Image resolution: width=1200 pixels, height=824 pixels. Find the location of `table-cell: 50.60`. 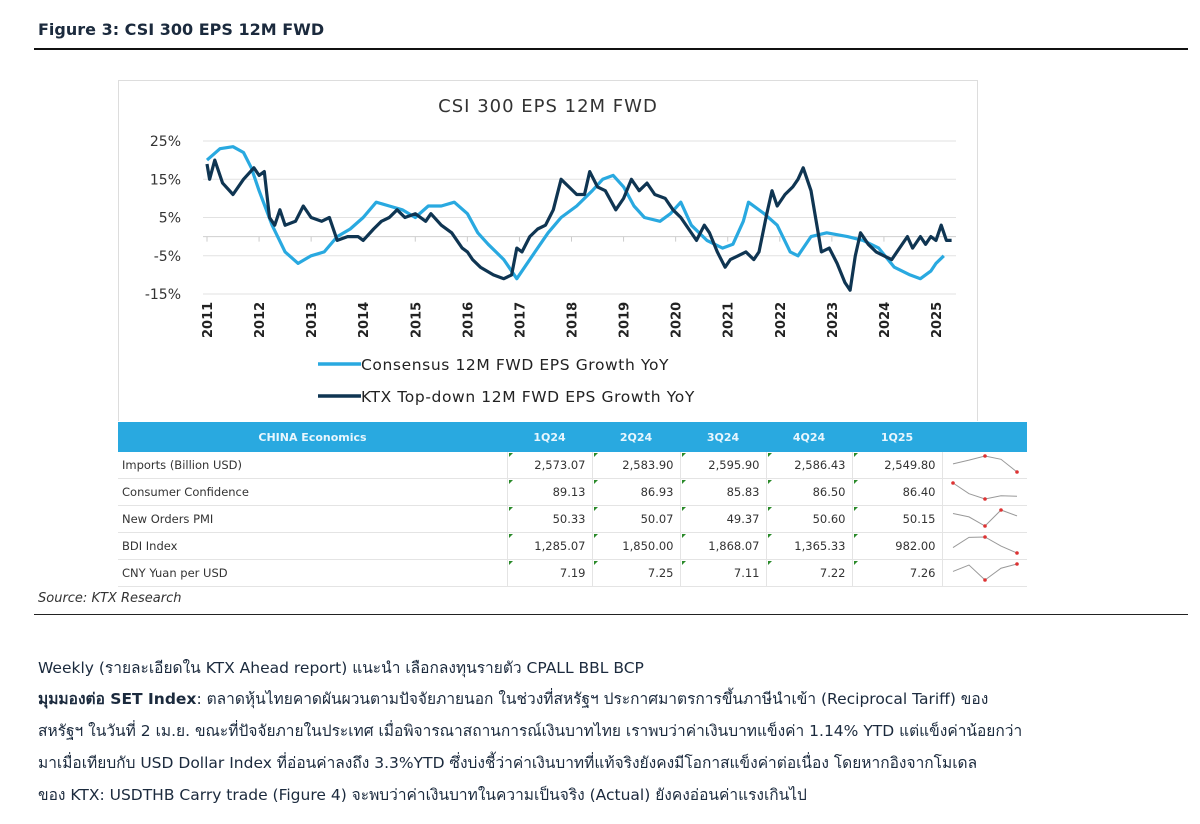

table-cell: 50.60 is located at coordinates (808, 519).